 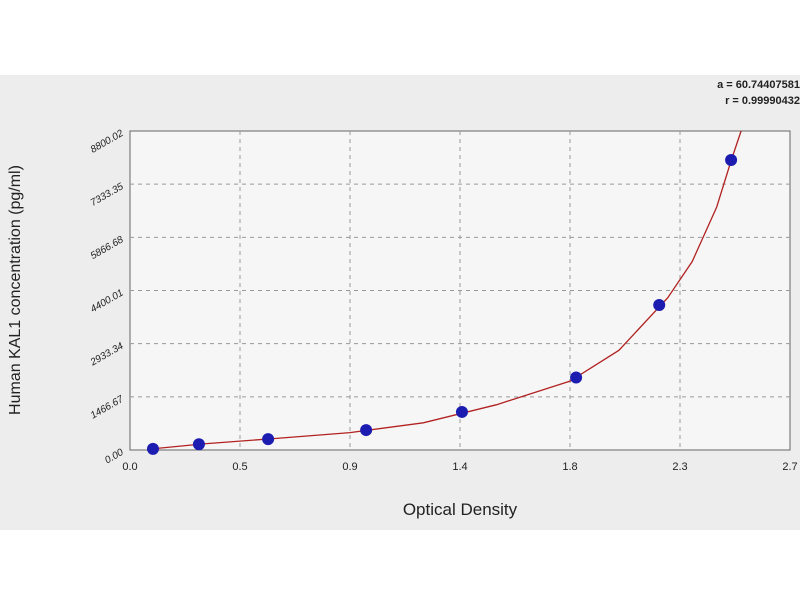 What do you see at coordinates (239, 467) in the screenshot?
I see `x-tick-label: 0.5` at bounding box center [239, 467].